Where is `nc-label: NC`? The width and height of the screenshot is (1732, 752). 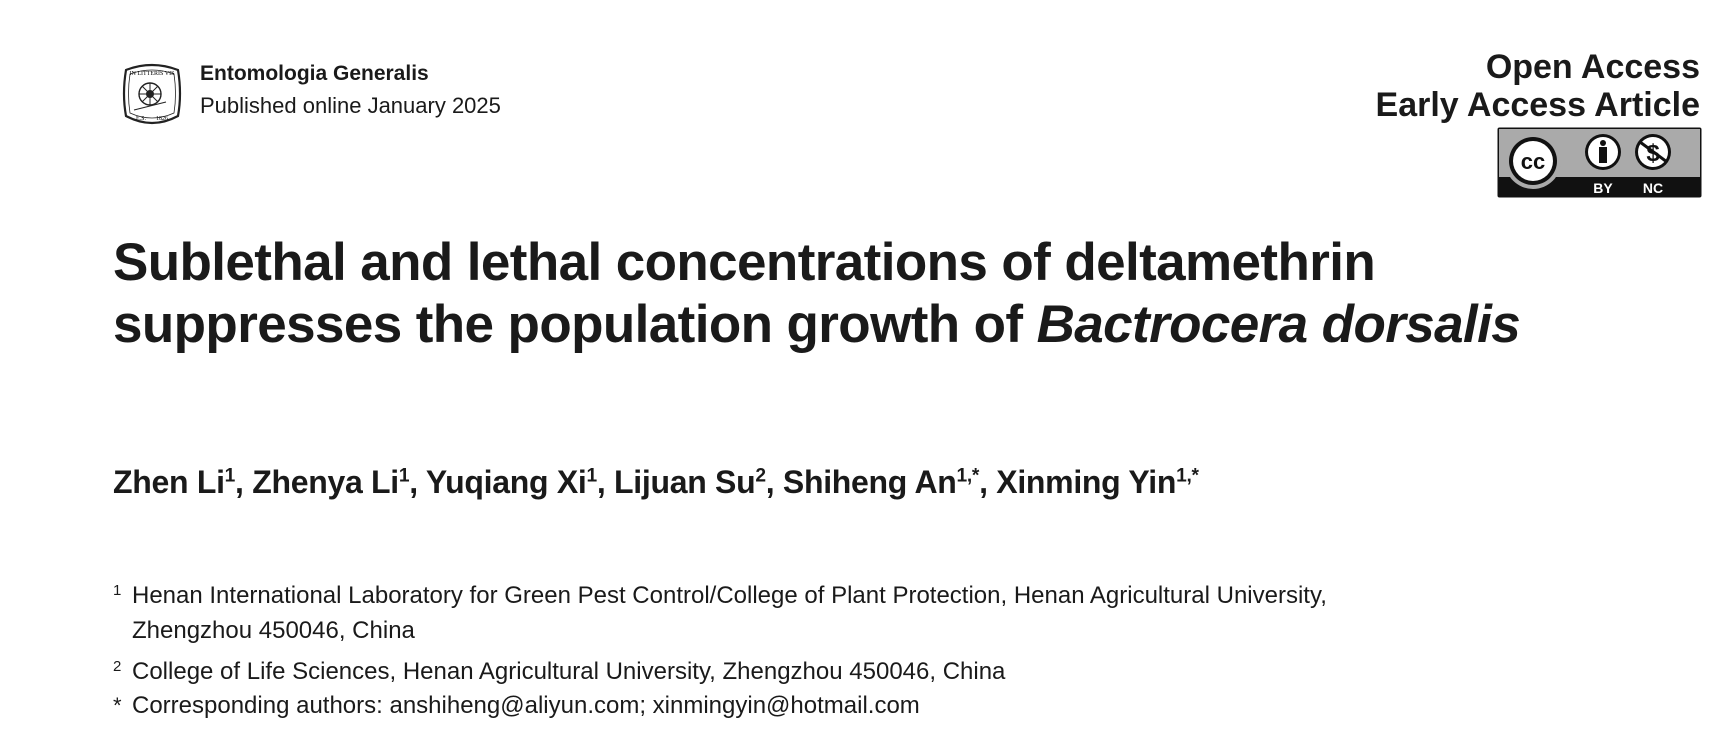 nc-label: NC is located at coordinates (1653, 188).